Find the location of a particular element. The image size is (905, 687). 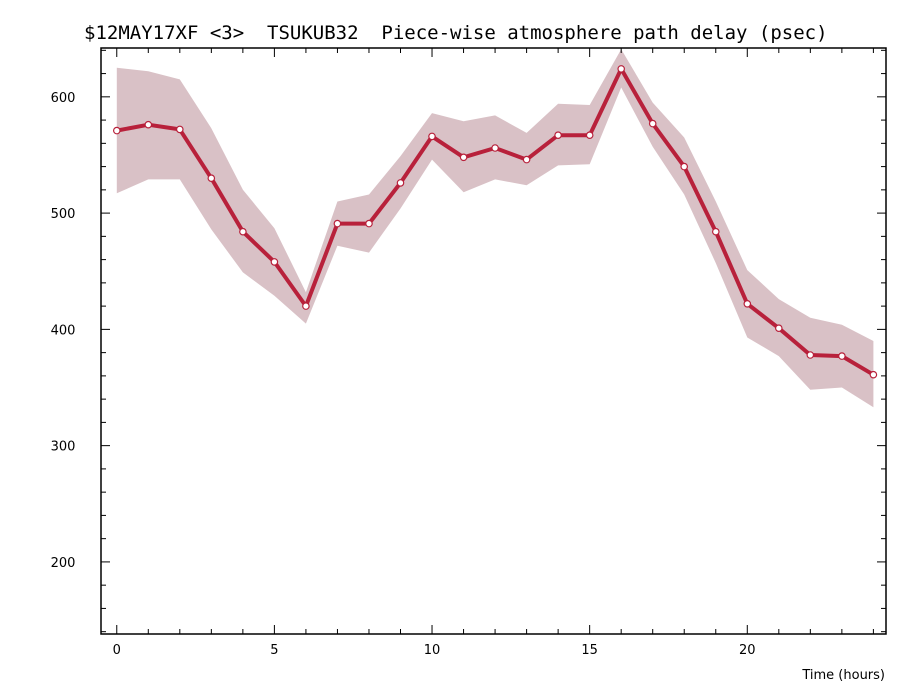

x-tick-label: 0 is located at coordinates (117, 650).